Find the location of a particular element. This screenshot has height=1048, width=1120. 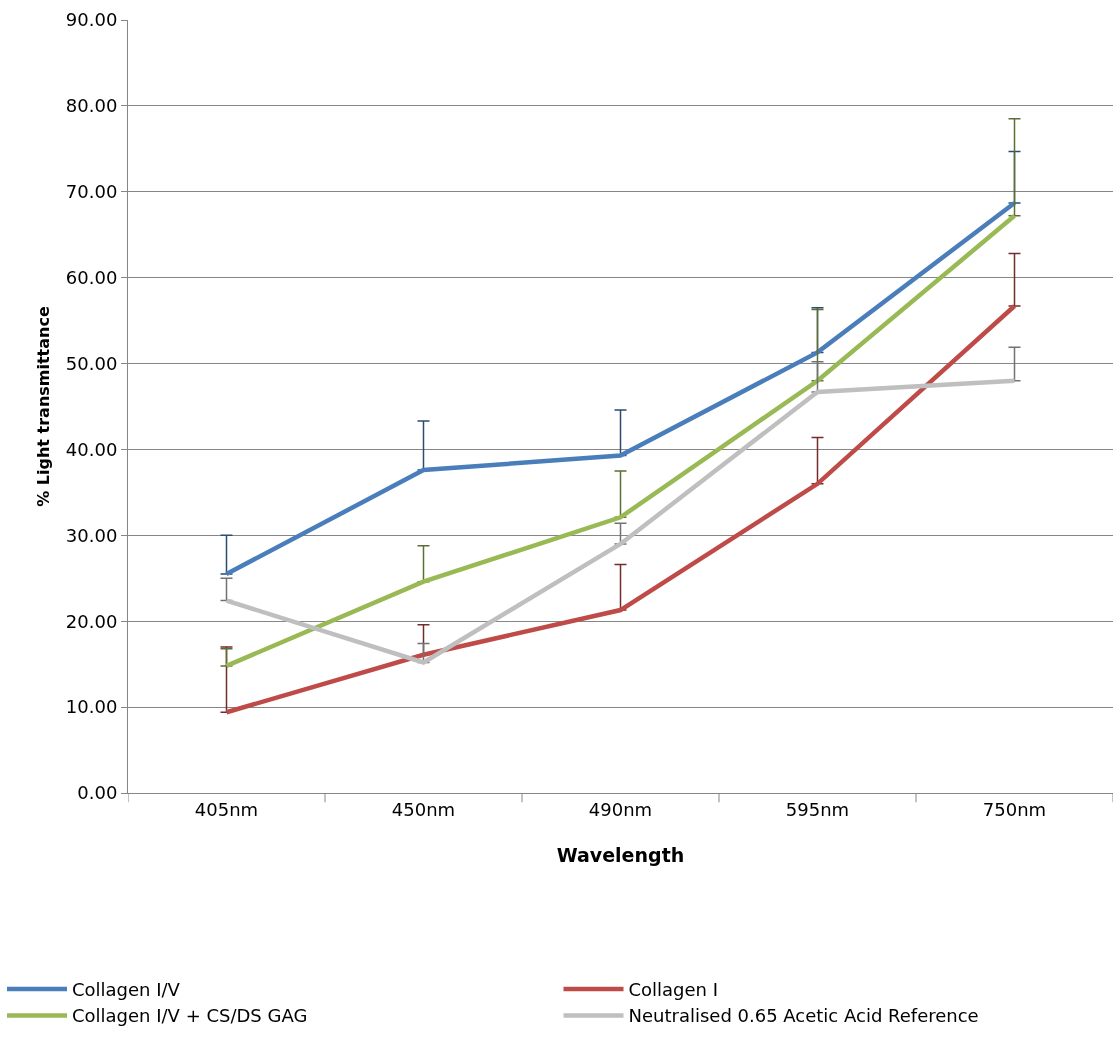

y-tick-label: 80.00 is located at coordinates (91, 106).